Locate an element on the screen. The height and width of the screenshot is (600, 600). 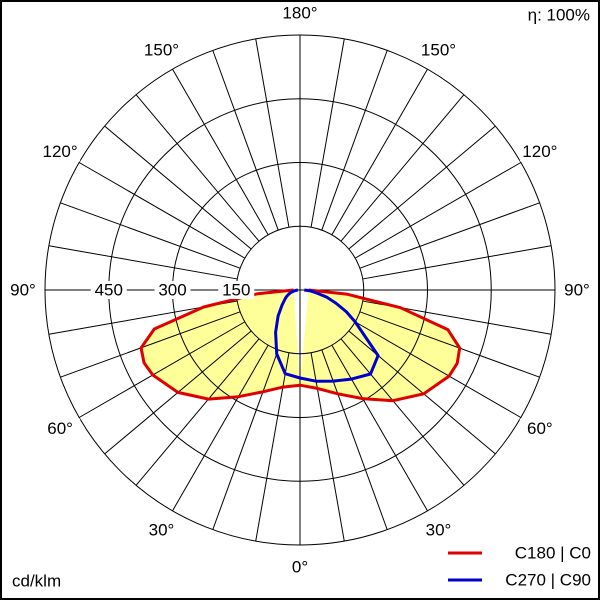
efficiency-label: η: 100% is located at coordinates (559, 14).